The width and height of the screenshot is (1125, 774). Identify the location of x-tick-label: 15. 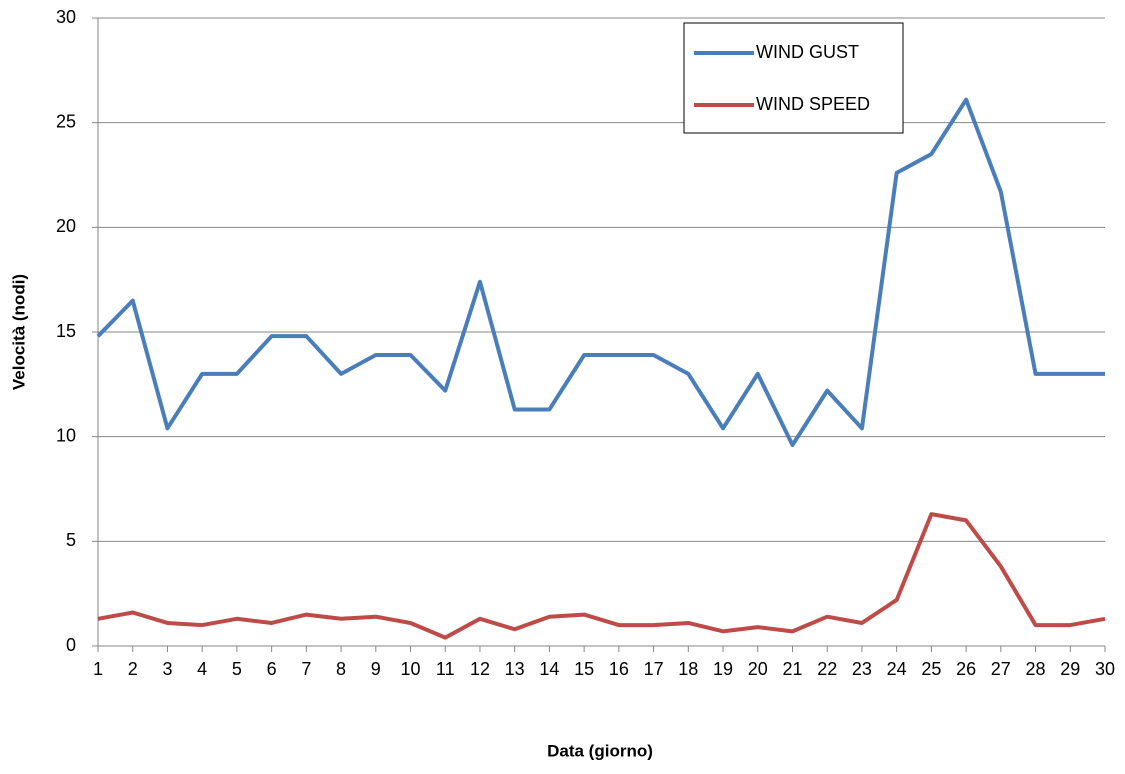
(584, 669).